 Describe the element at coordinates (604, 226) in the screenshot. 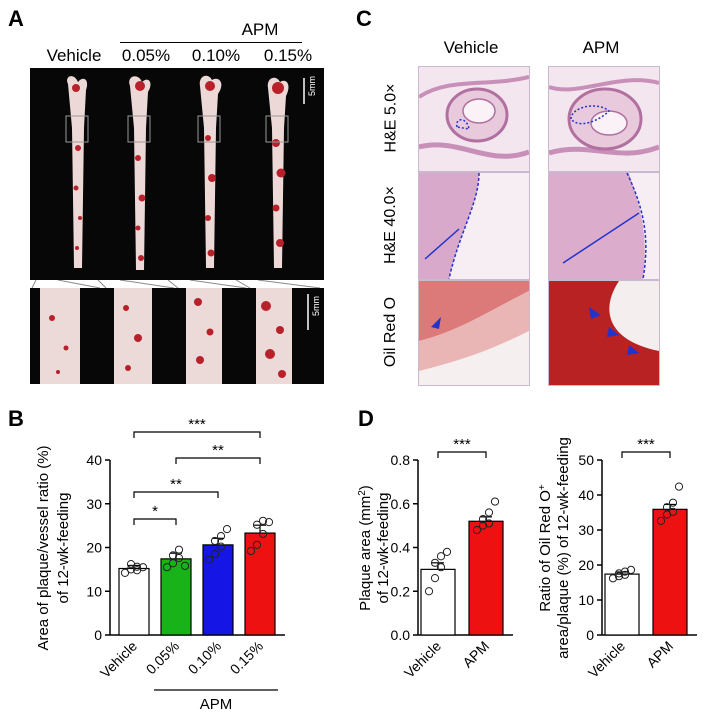

I see `micrograph-apm-he-40x` at that location.